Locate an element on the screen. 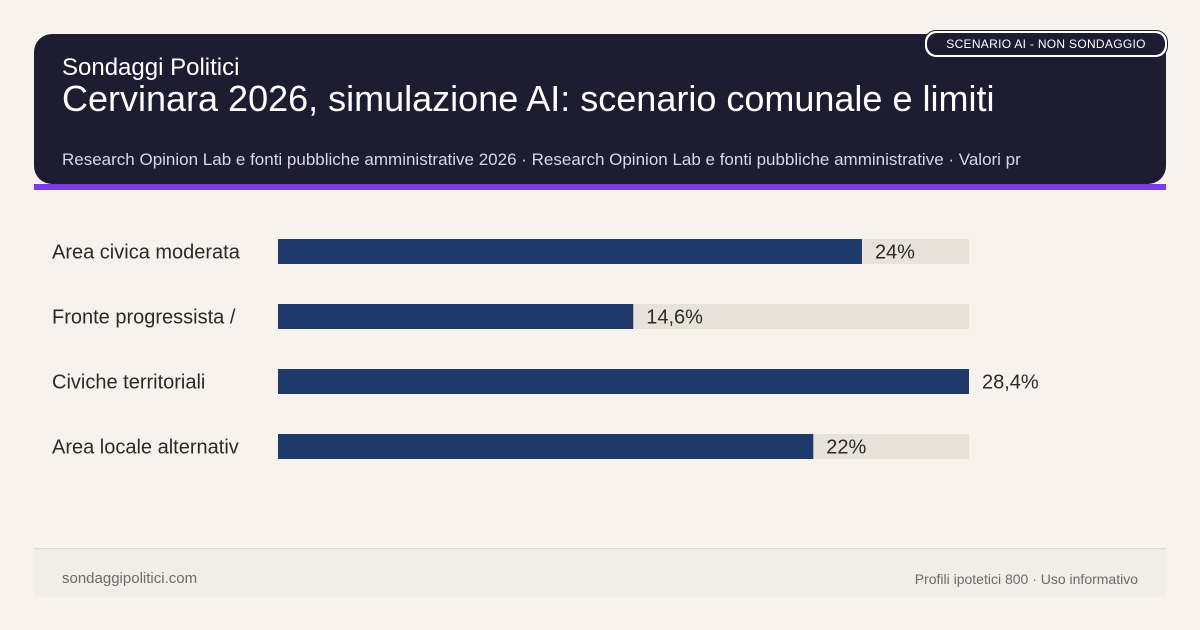 The width and height of the screenshot is (1200, 630). scenario-badge-label: SCENARIO AI - NON SONDAGGIO is located at coordinates (1046, 44).